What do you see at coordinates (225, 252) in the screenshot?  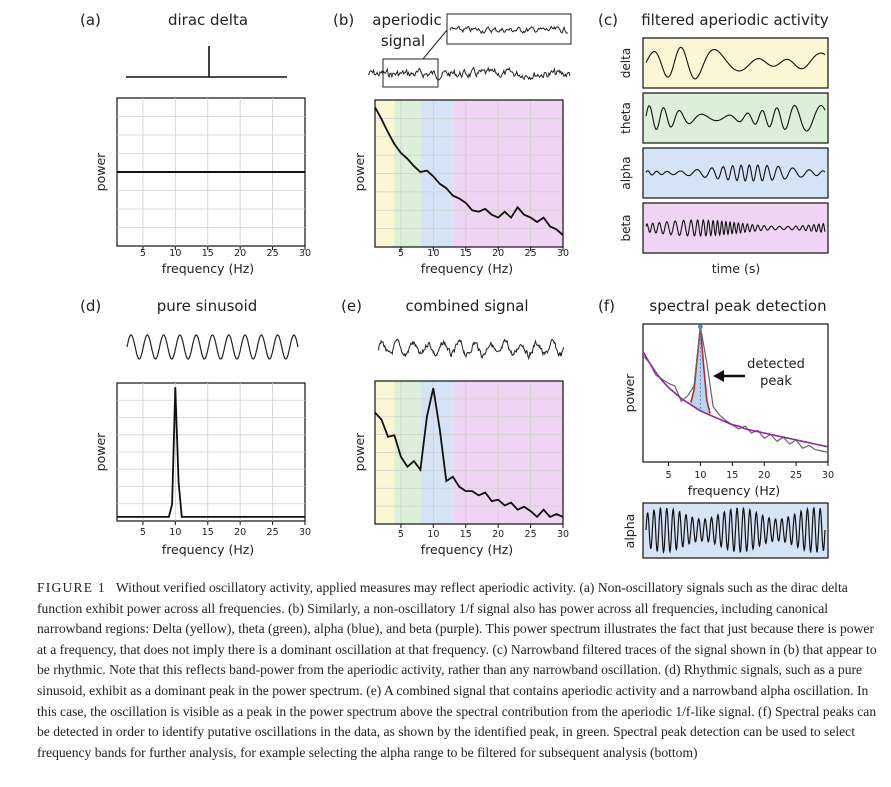 I see `panel-a-xticks: 5 10 15 20 25 30` at bounding box center [225, 252].